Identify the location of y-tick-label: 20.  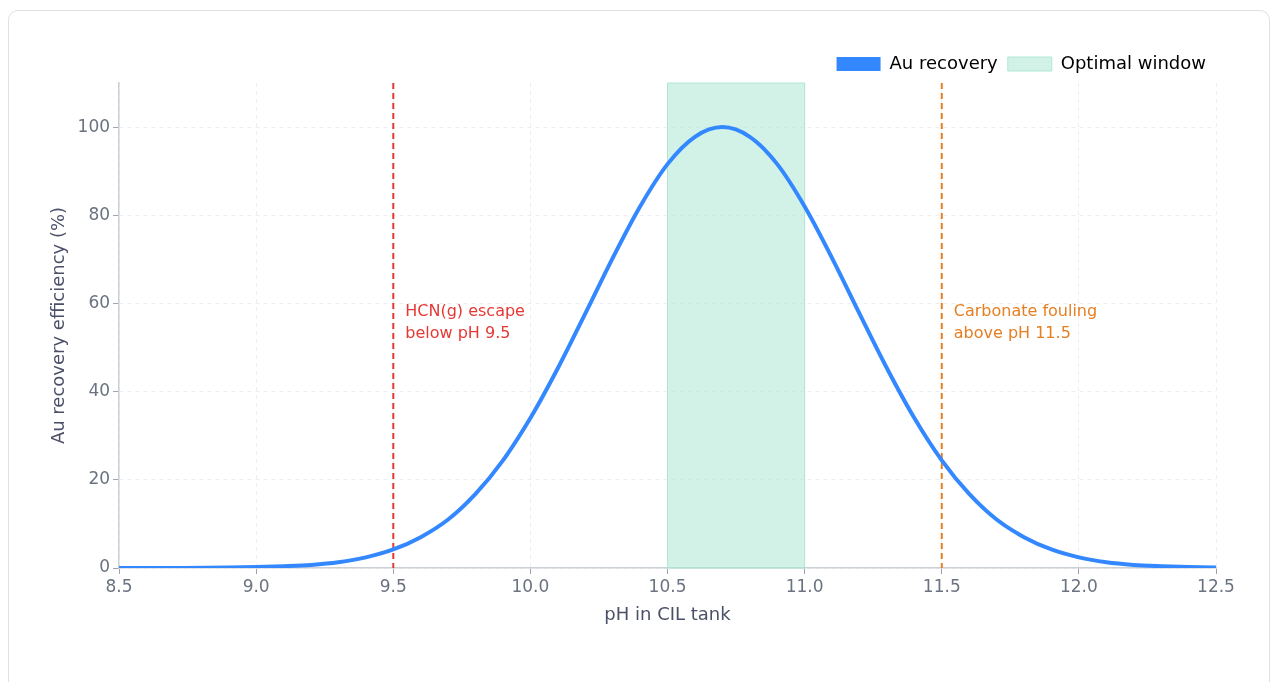
(99, 478).